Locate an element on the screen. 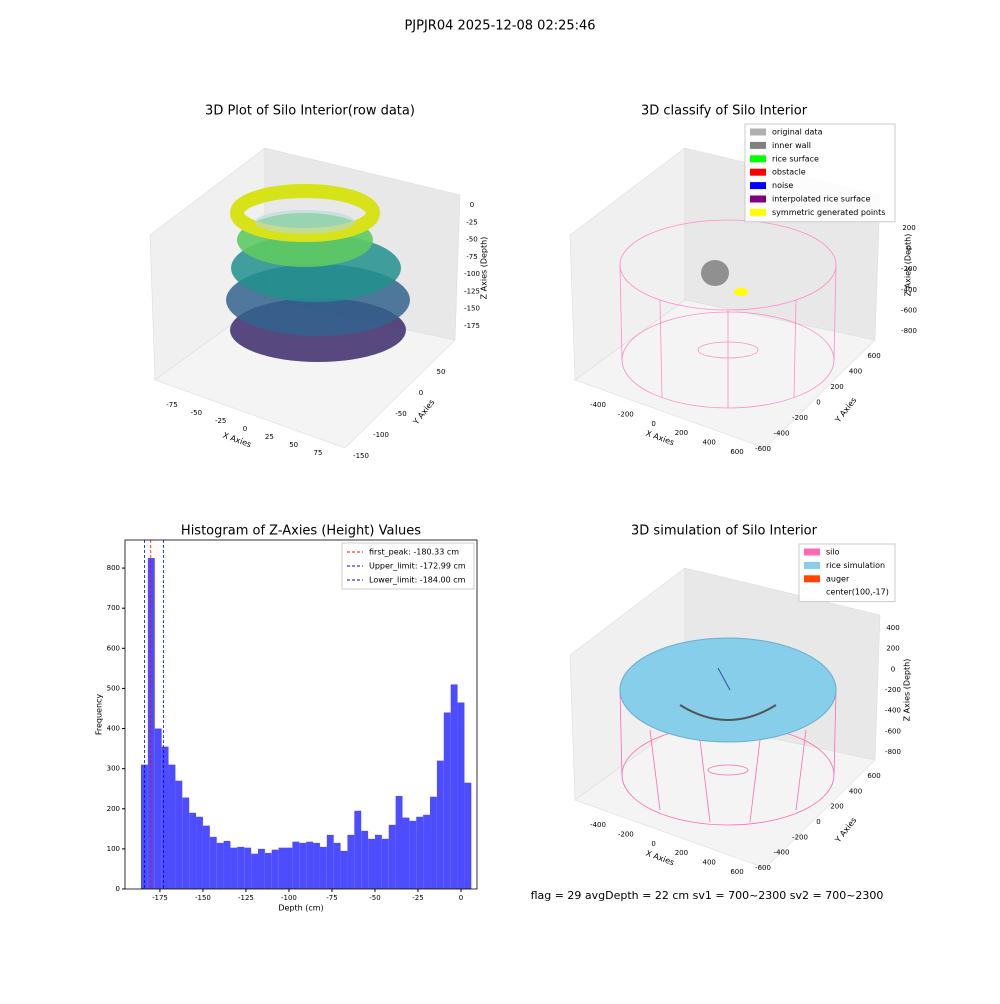 The height and width of the screenshot is (1004, 1000). legend-label: silo is located at coordinates (833, 552).